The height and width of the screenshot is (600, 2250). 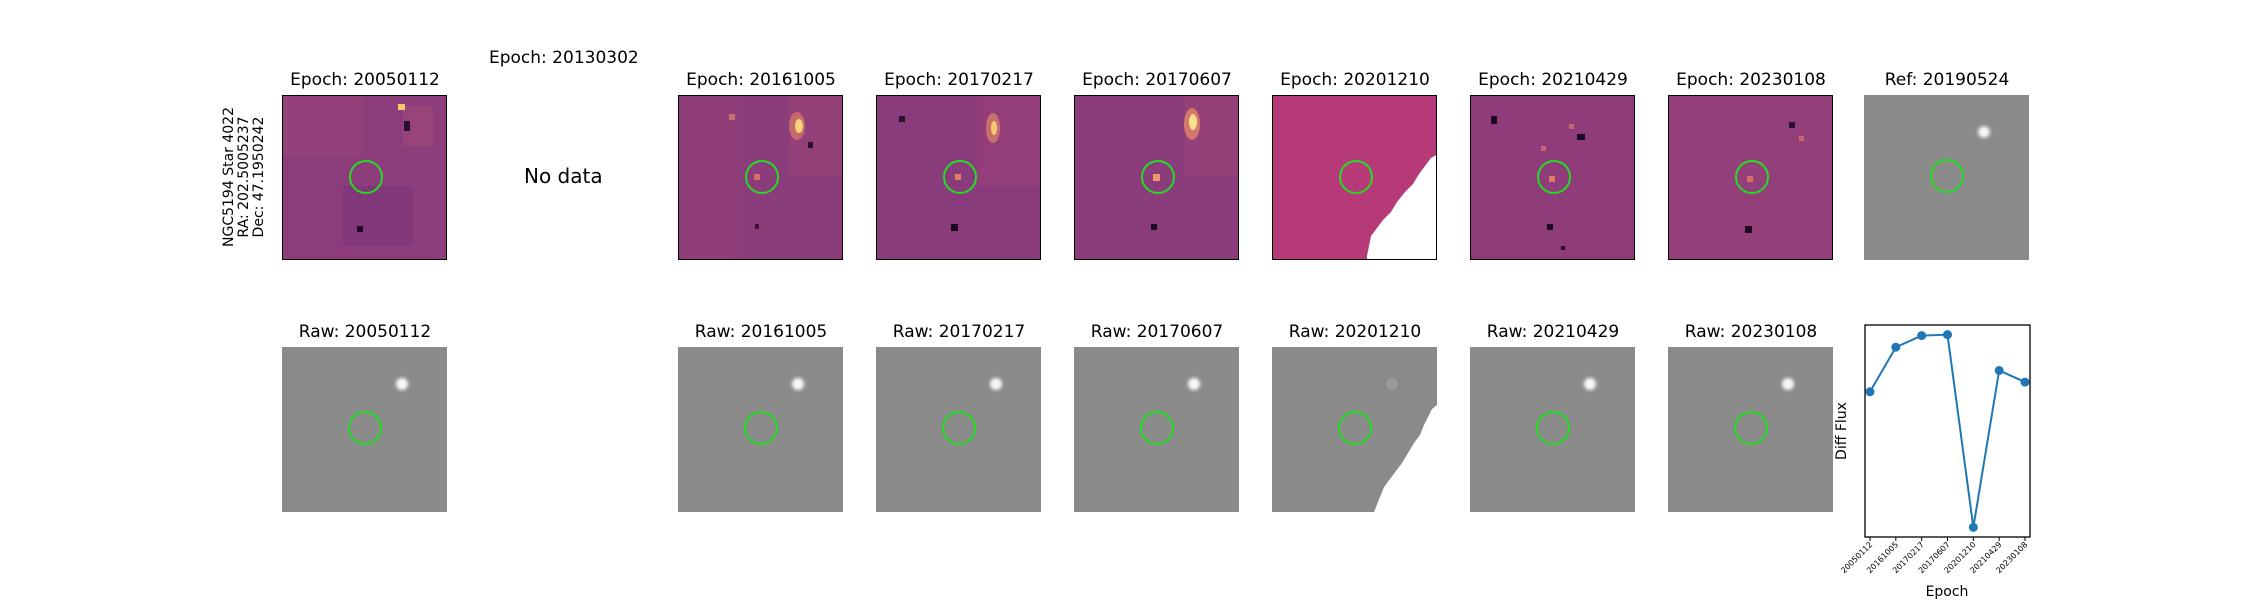 I want to click on series-line, so click(x=1947, y=430).